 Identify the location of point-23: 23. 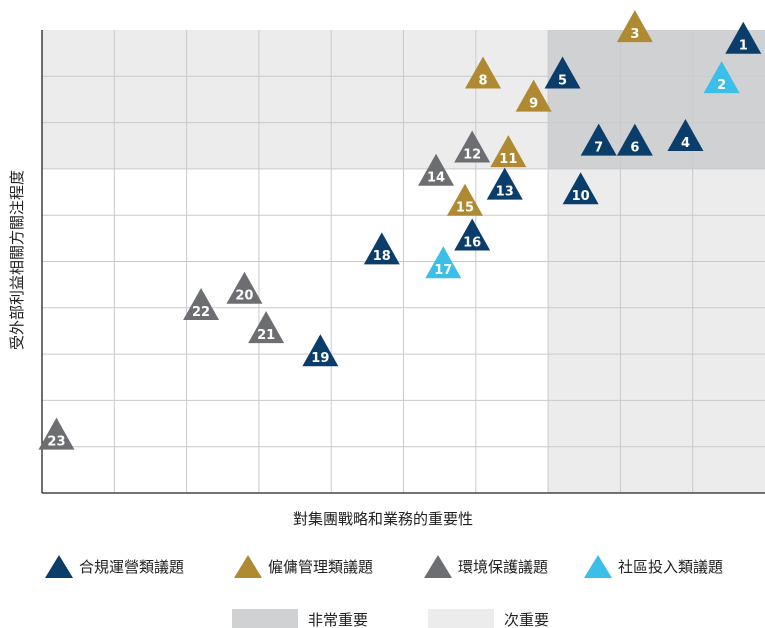
(56, 433).